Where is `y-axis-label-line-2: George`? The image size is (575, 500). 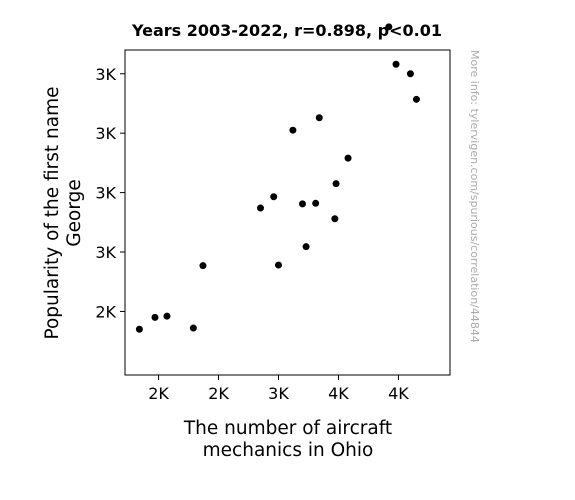 y-axis-label-line-2: George is located at coordinates (74, 212).